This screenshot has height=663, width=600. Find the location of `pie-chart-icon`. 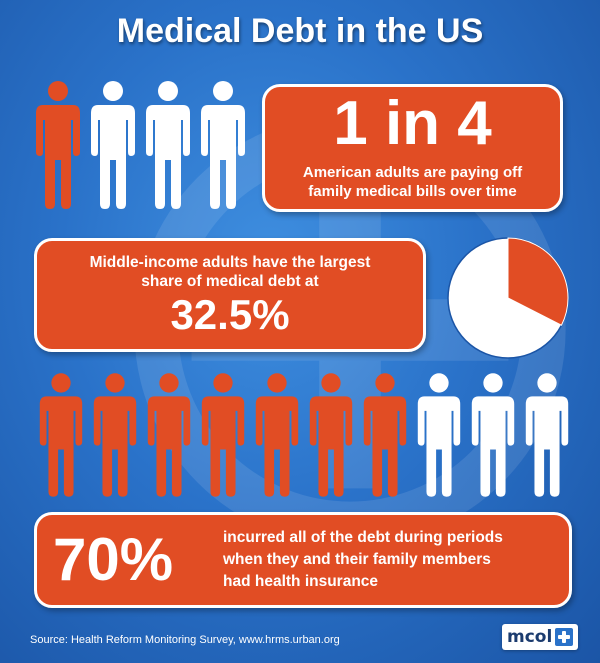

pie-chart-icon is located at coordinates (508, 298).